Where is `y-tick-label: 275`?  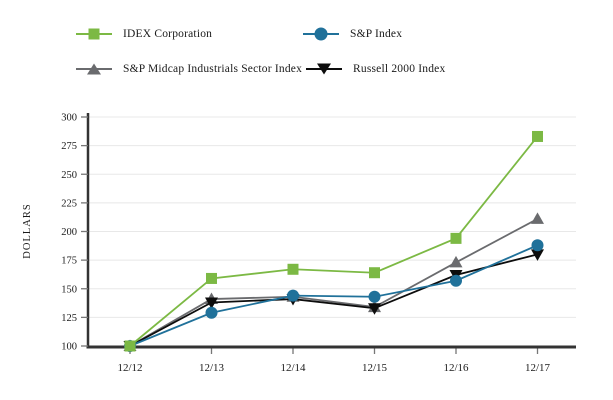
y-tick-label: 275 is located at coordinates (69, 146).